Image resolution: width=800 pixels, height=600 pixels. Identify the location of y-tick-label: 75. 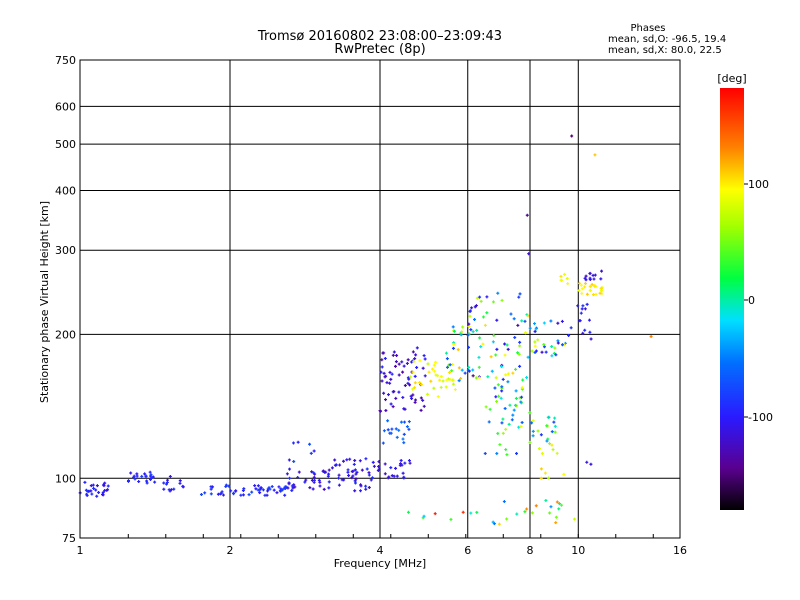
(69, 538).